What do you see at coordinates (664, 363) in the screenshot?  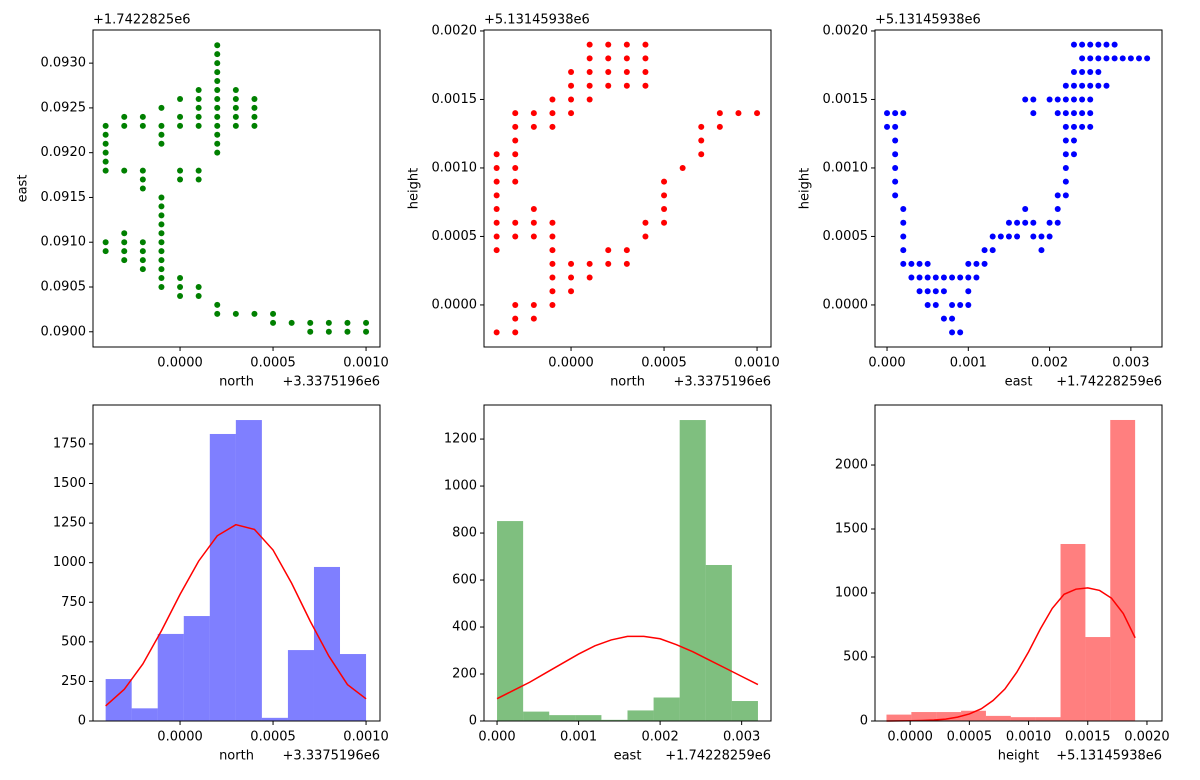 I see `x-tick-label: 0.0005` at bounding box center [664, 363].